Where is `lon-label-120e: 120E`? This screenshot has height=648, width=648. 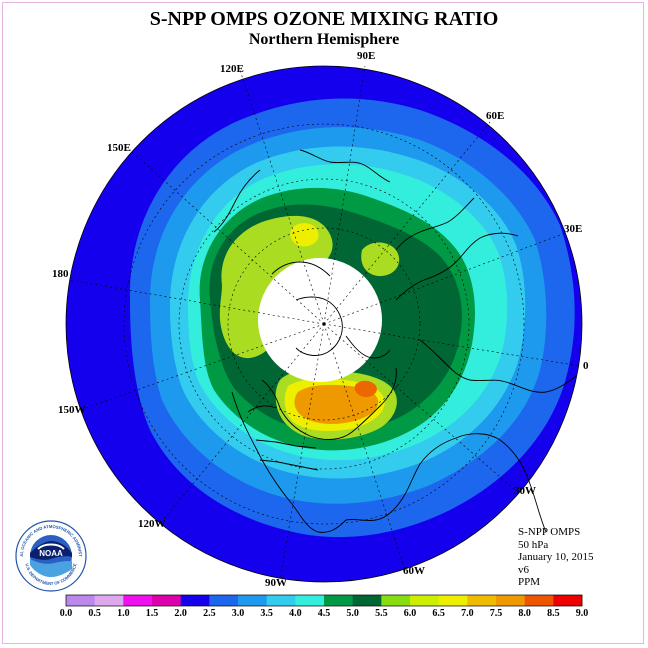 lon-label-120e: 120E is located at coordinates (232, 69).